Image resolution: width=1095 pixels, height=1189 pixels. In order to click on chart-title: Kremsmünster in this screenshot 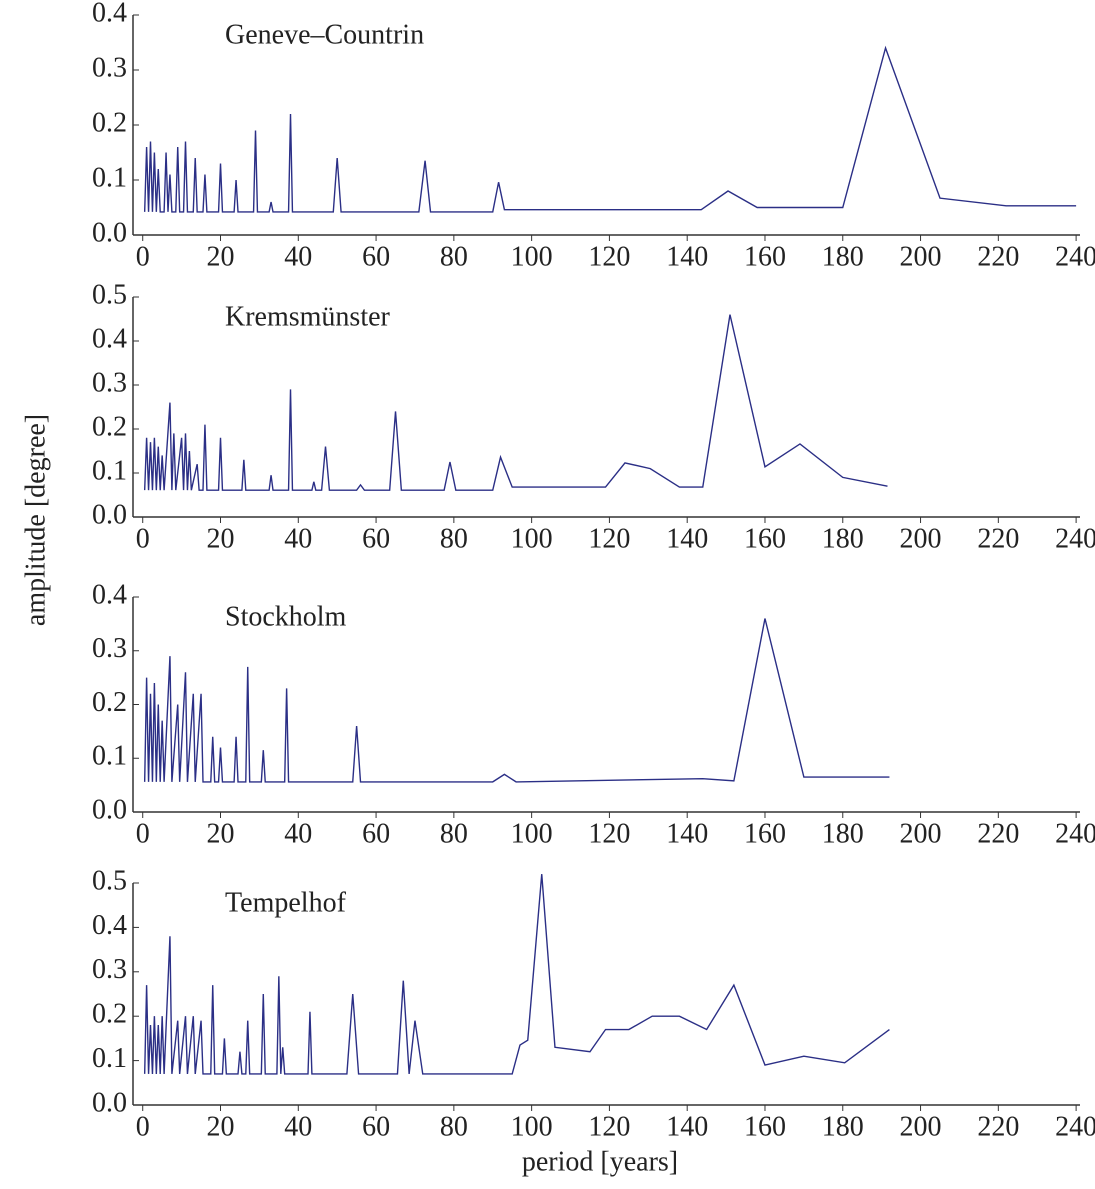, I will do `click(308, 316)`.